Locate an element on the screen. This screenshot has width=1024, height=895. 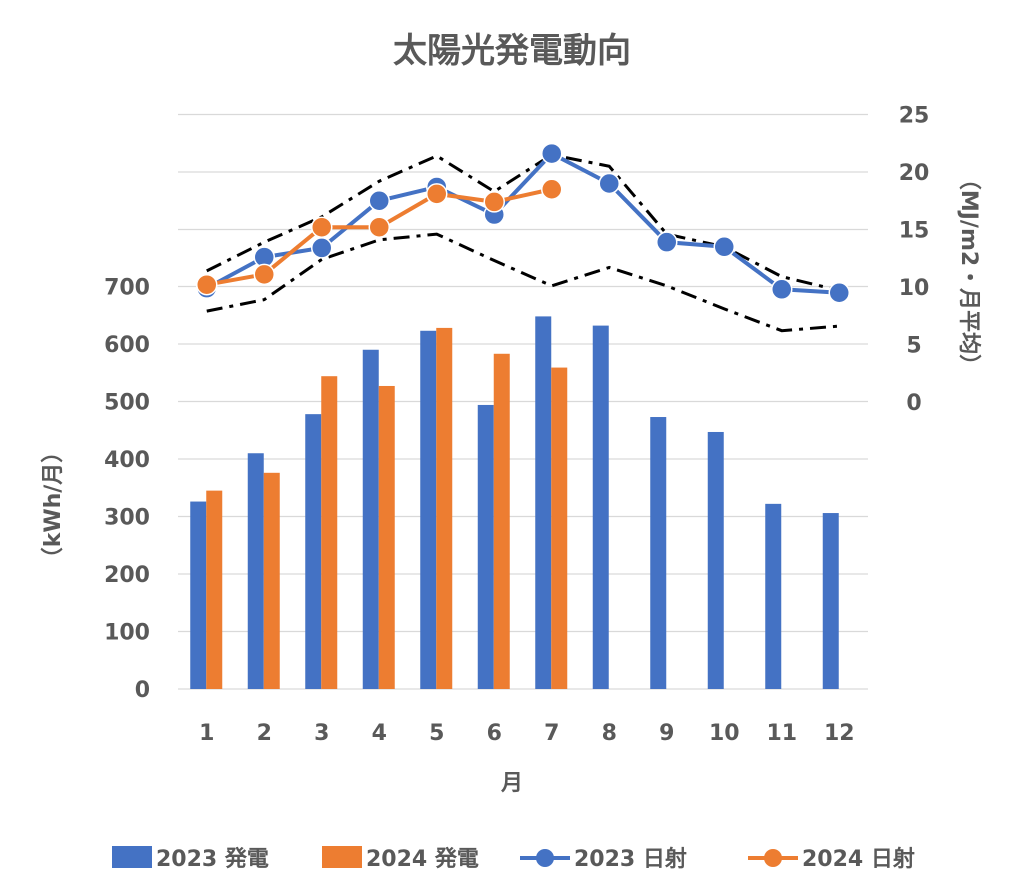
left-axis-ticks: 0 100 200 300 400 500 600 700 is located at coordinates (127, 490).